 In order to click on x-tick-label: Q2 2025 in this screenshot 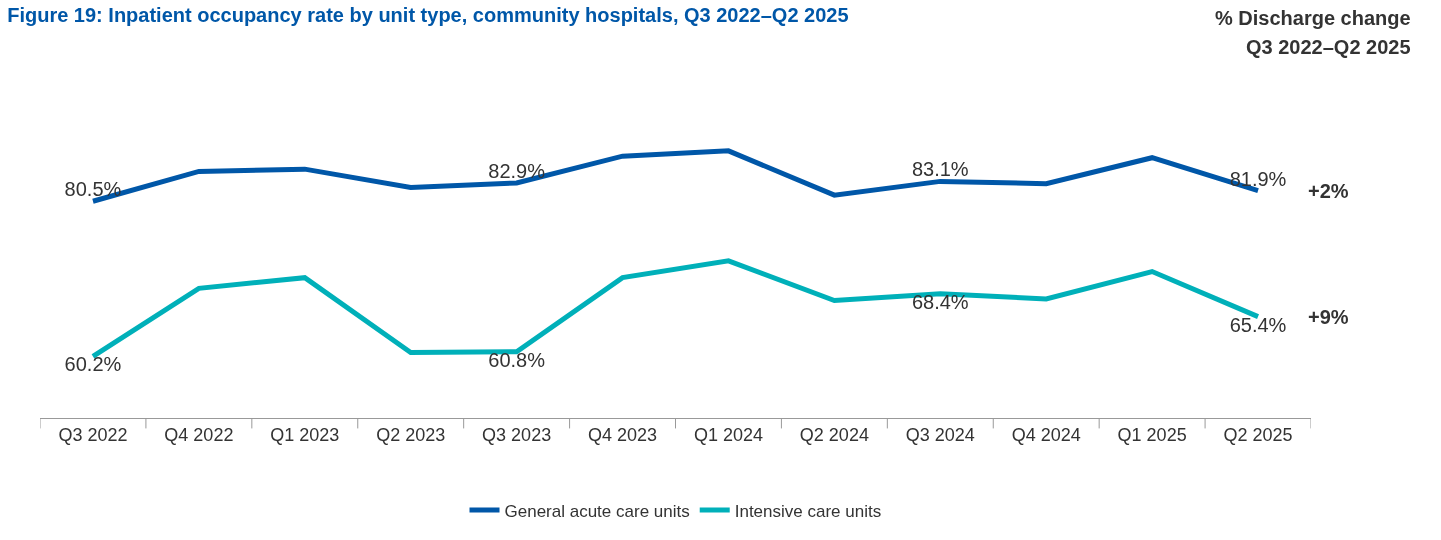, I will do `click(1258, 434)`.